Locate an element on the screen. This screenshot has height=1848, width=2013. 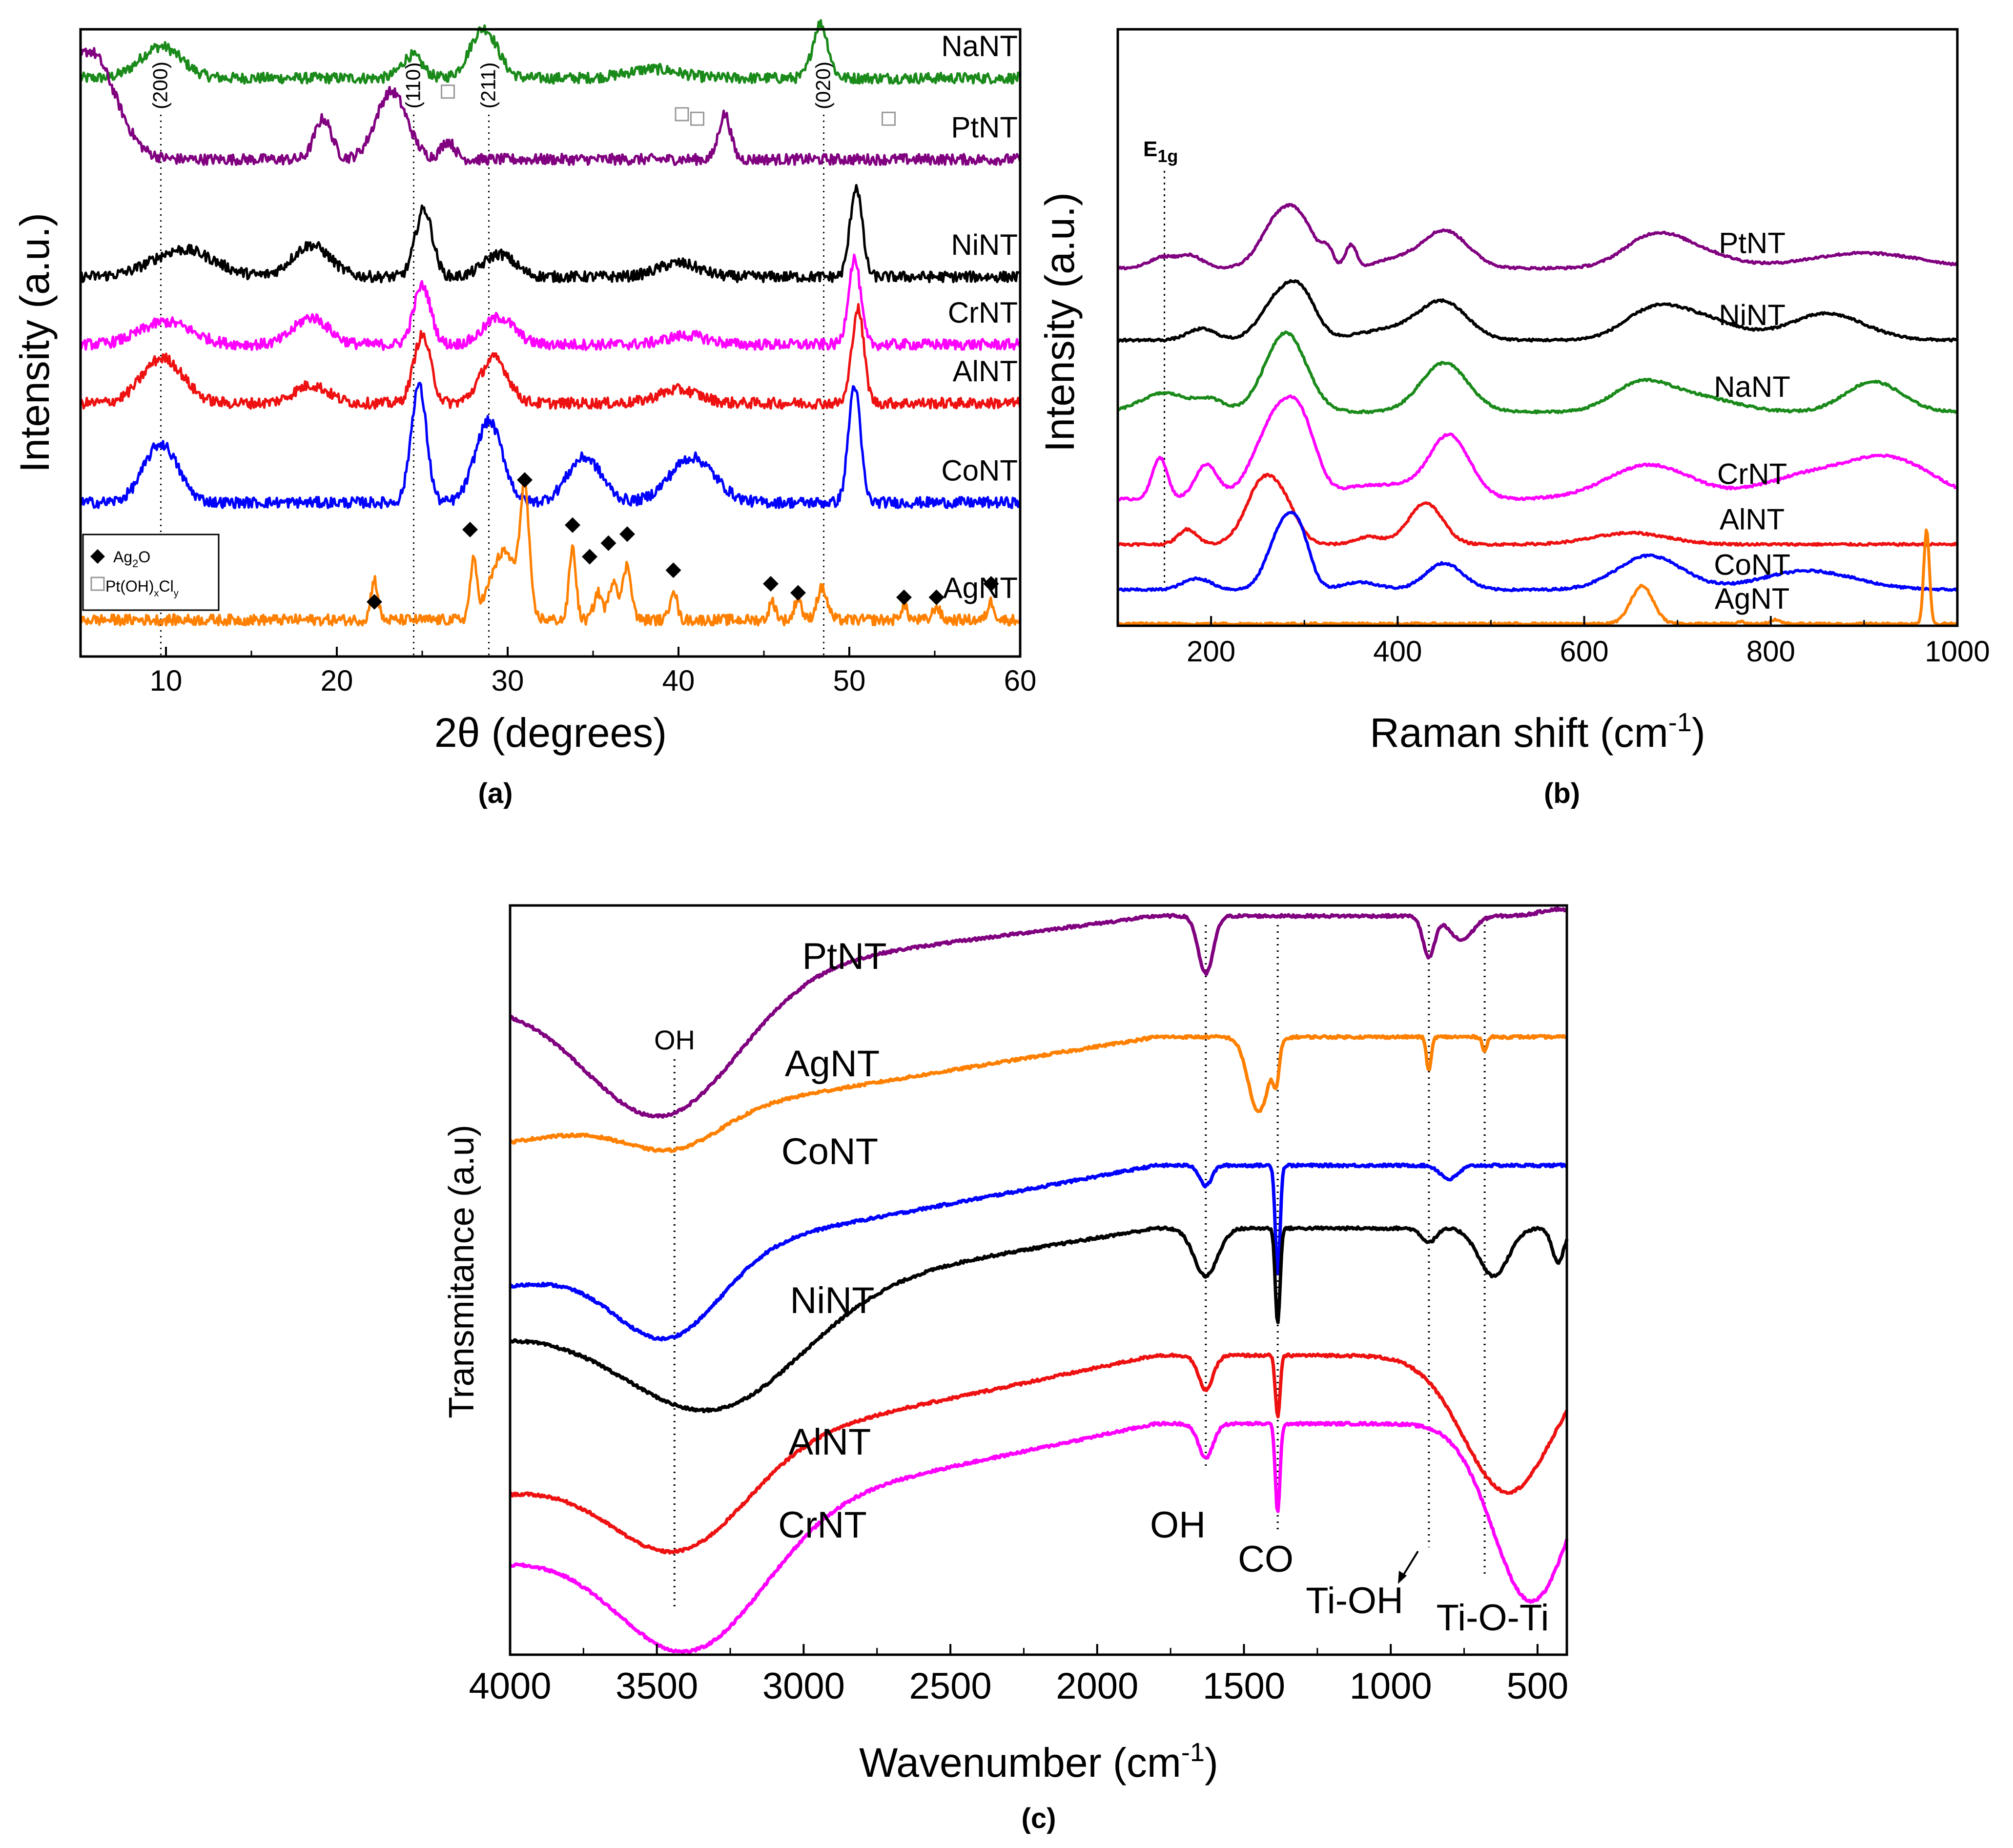
x-tick-label: 3500 is located at coordinates (657, 1686).